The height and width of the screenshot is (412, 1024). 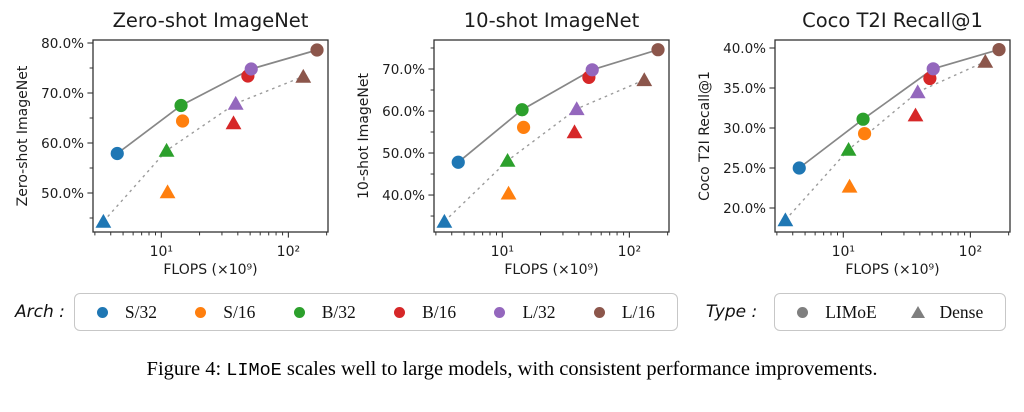 I want to click on arch-legend-item-l32: L/32, so click(x=525, y=312).